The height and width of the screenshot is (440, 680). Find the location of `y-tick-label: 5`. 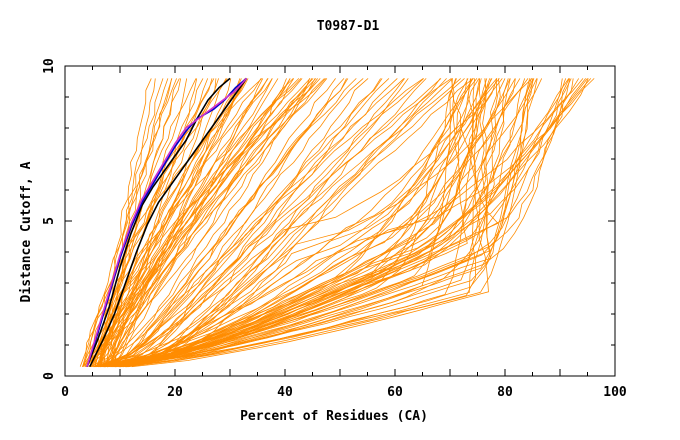

y-tick-label: 5 is located at coordinates (49, 221).